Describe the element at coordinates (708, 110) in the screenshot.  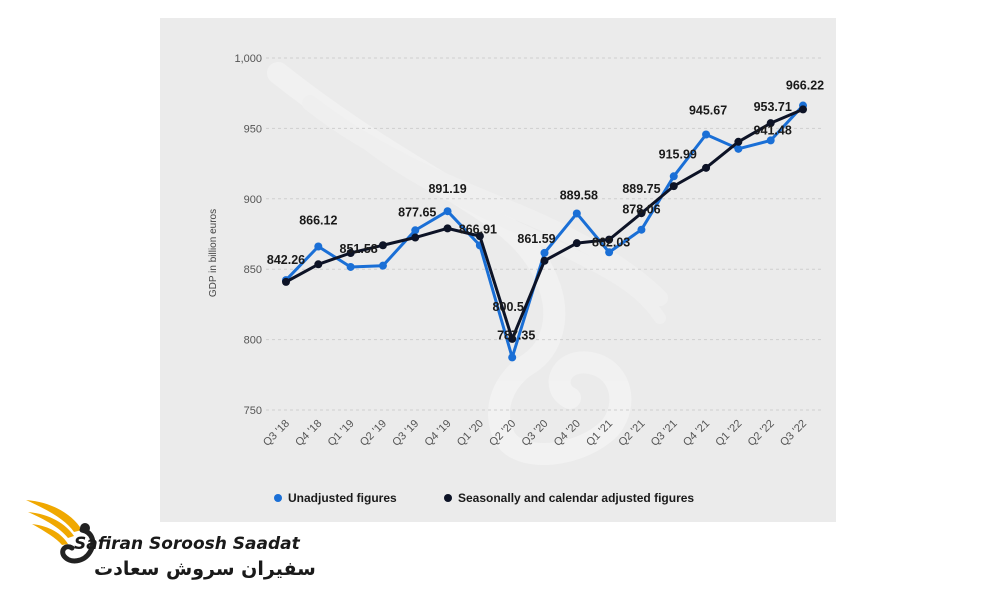
I see `data-label: 945.67` at that location.